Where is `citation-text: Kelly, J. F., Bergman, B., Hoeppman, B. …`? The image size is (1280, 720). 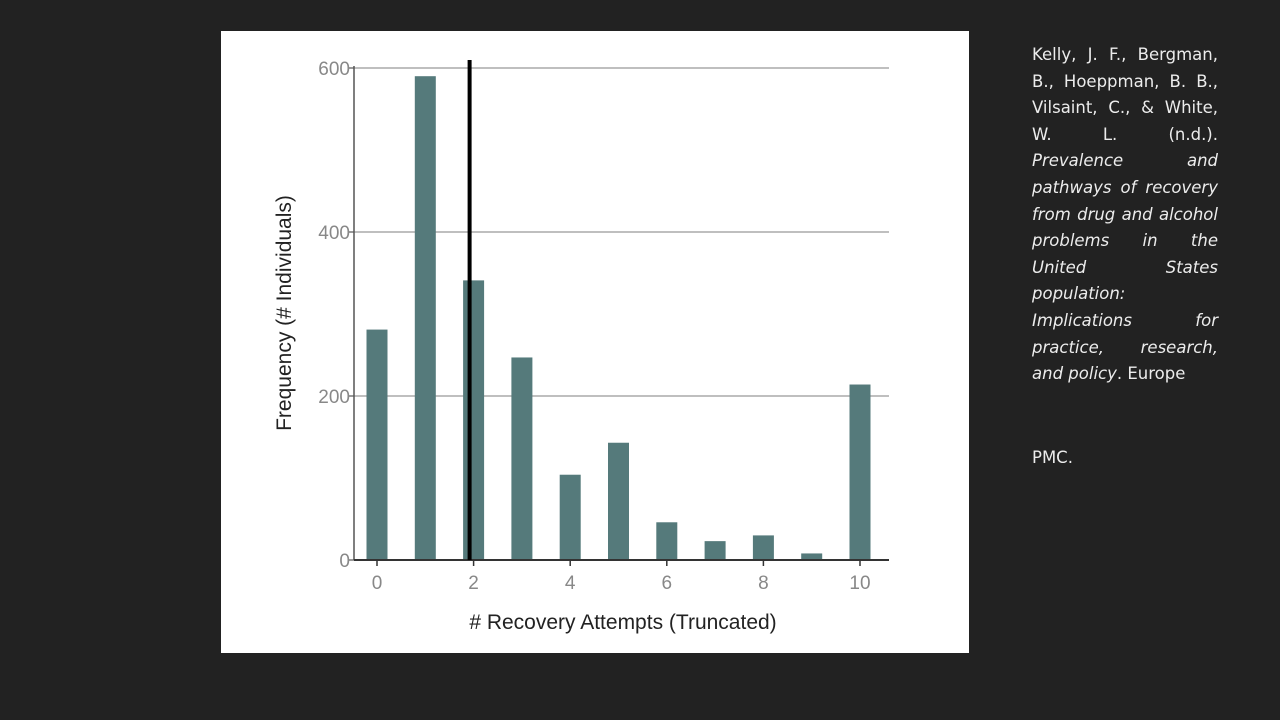 citation-text: Kelly, J. F., Bergman, B., Hoeppman, B. … is located at coordinates (1125, 215).